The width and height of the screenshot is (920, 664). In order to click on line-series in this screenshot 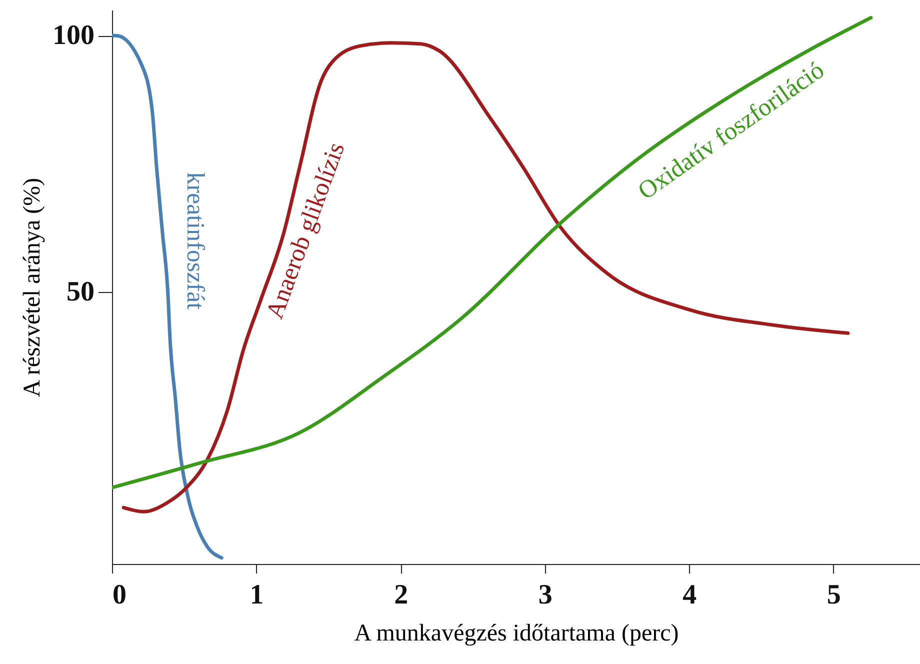, I will do `click(168, 297)`.